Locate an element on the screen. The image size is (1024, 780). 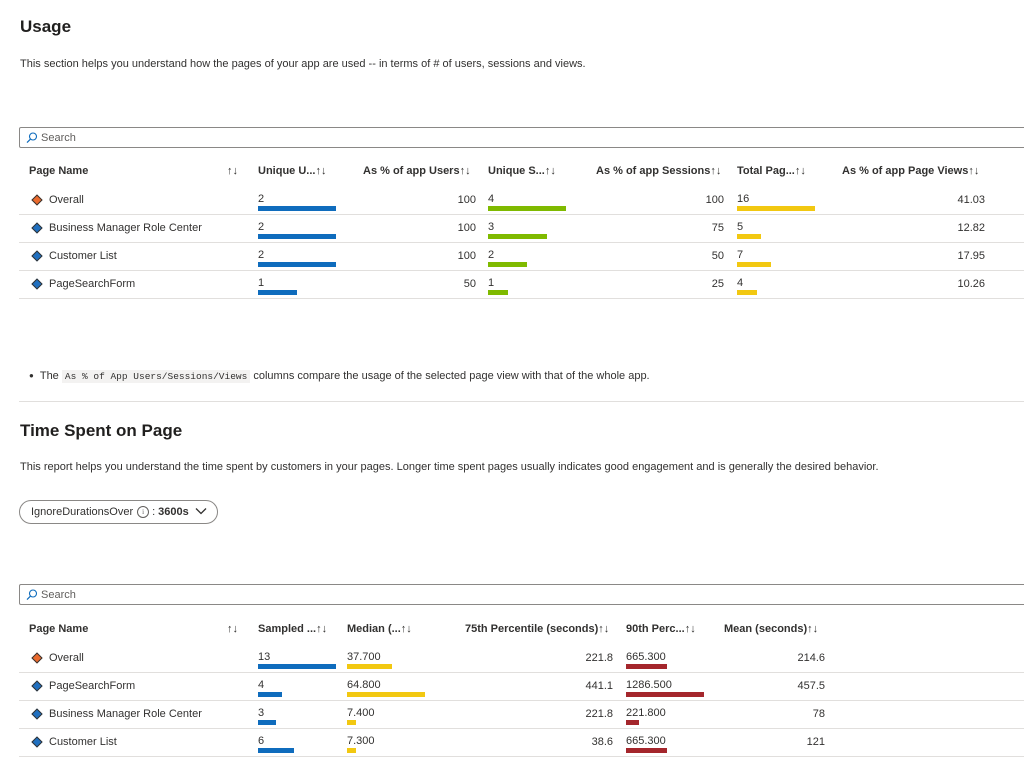
total-page-views-value: 5 is located at coordinates (740, 227).